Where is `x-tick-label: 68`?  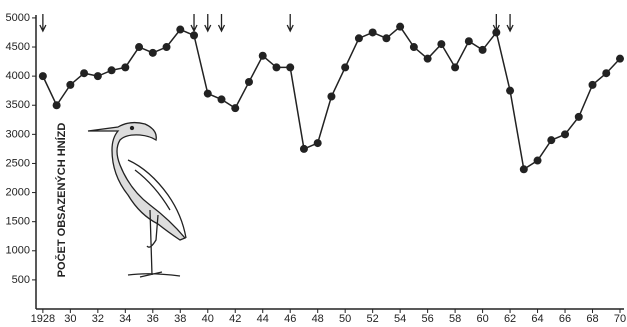
x-tick-label: 68 is located at coordinates (592, 319).